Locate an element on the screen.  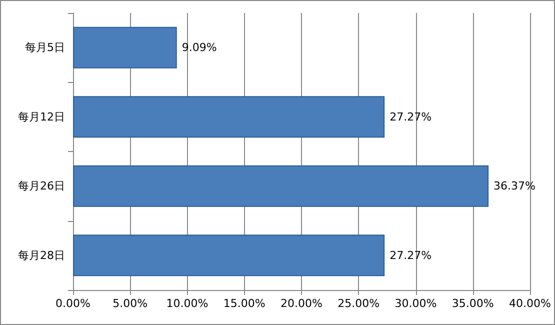
y-tick-label: 每月28日 is located at coordinates (41, 255).